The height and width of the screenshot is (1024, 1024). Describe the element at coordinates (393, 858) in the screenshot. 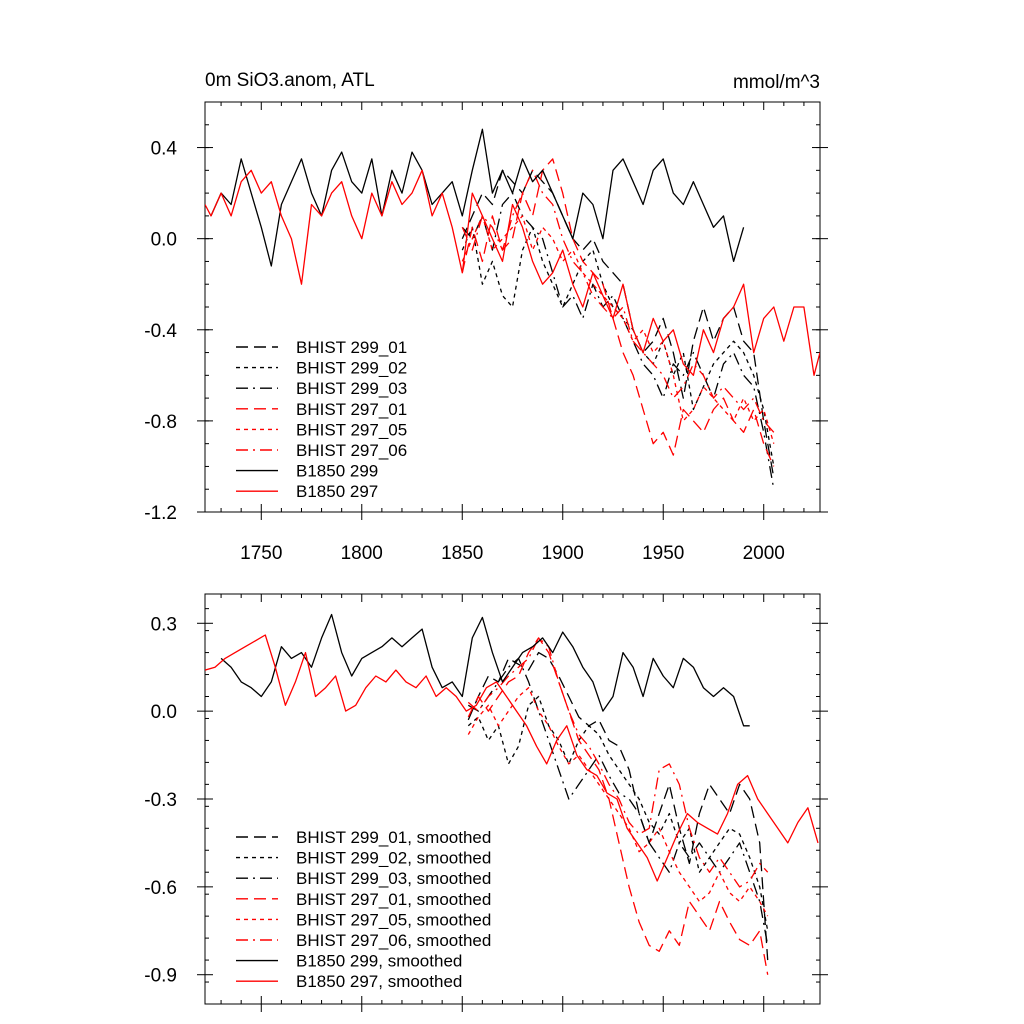

I see `legend-label: BHIST 299_02, smoothed` at that location.